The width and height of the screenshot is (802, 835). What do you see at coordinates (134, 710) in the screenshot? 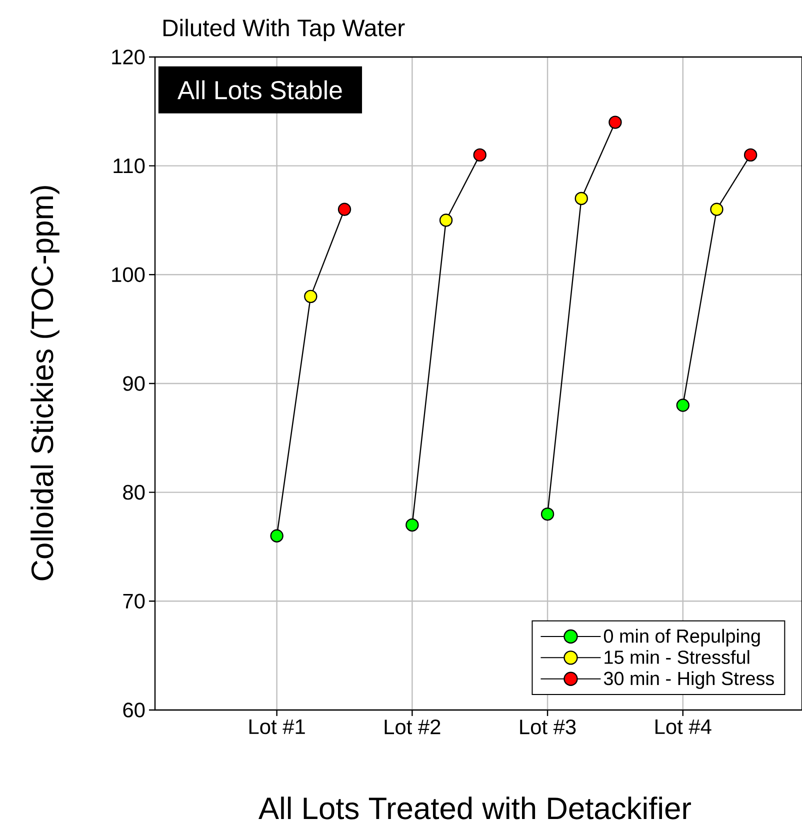
I see `y-tick-label: 60` at bounding box center [134, 710].